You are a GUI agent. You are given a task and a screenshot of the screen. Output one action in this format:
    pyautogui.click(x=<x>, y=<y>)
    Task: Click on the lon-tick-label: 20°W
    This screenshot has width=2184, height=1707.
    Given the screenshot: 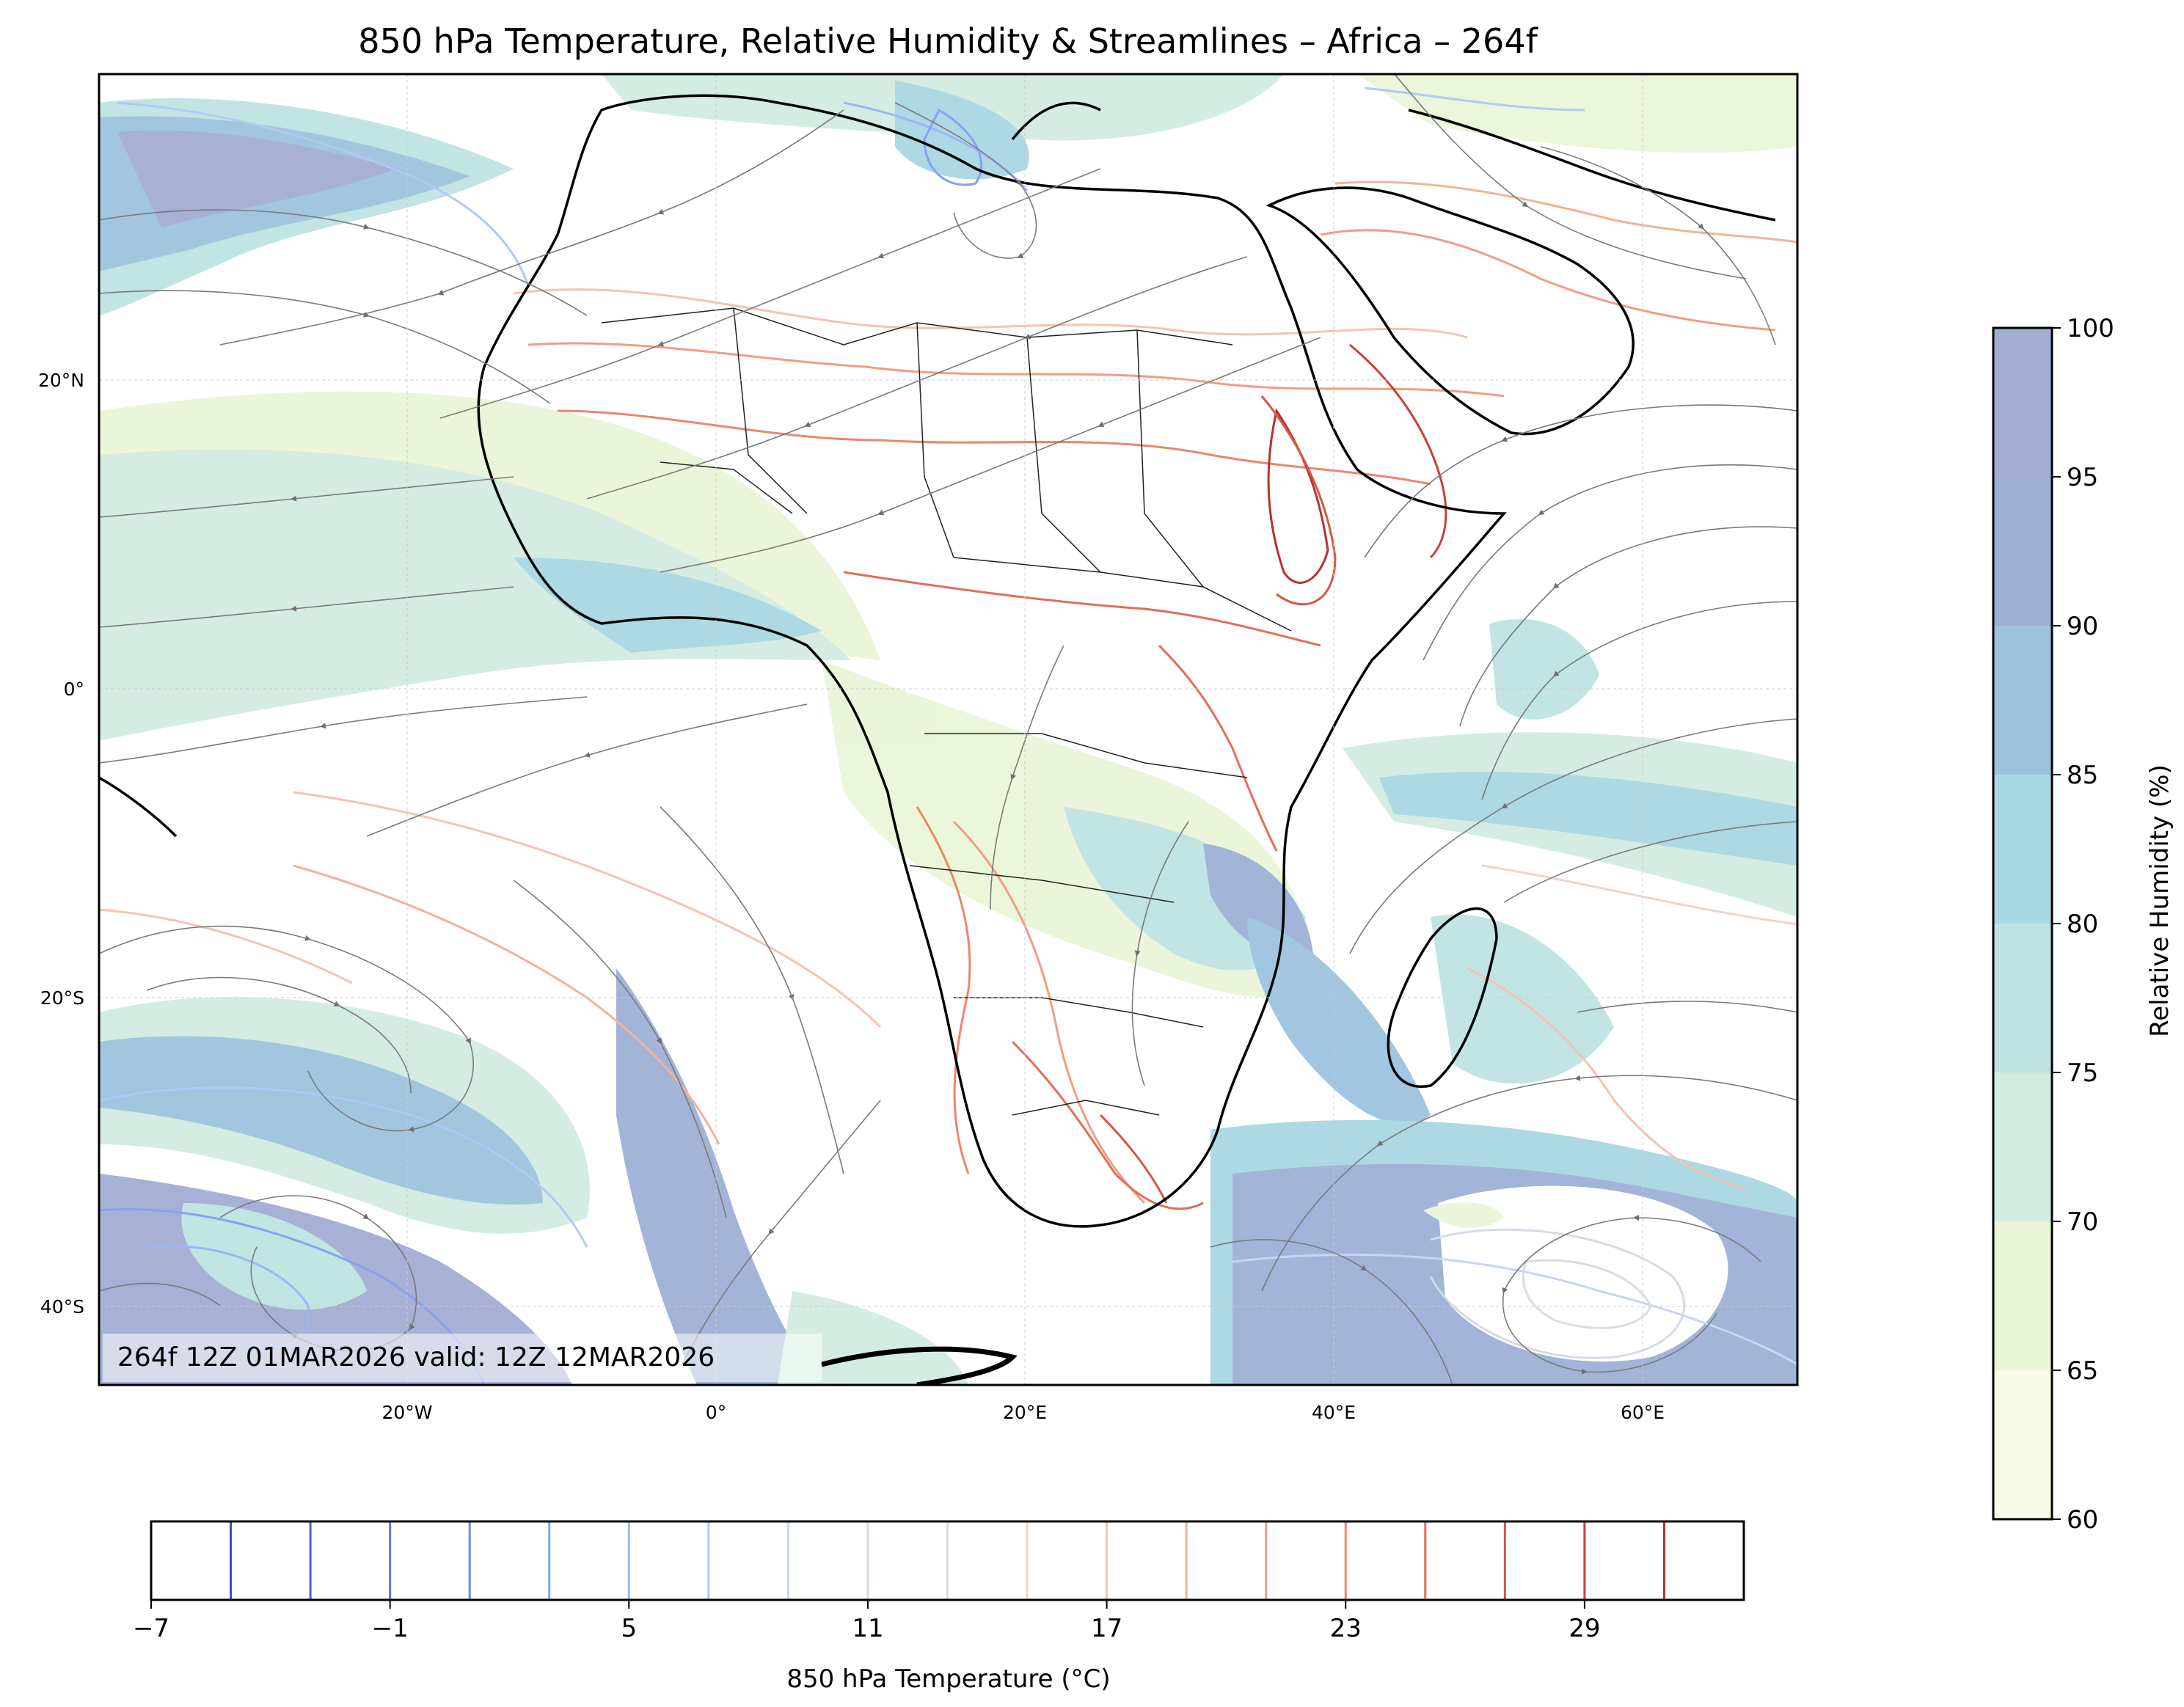 What is the action you would take?
    pyautogui.click(x=407, y=1412)
    